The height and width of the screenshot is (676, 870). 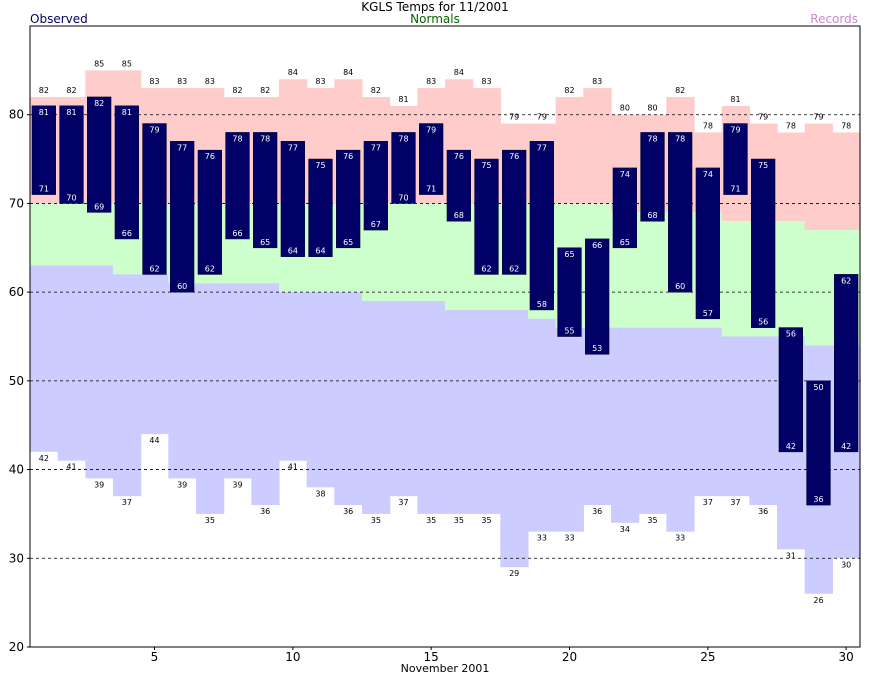 What do you see at coordinates (652, 215) in the screenshot?
I see `observed-low-label: 68` at bounding box center [652, 215].